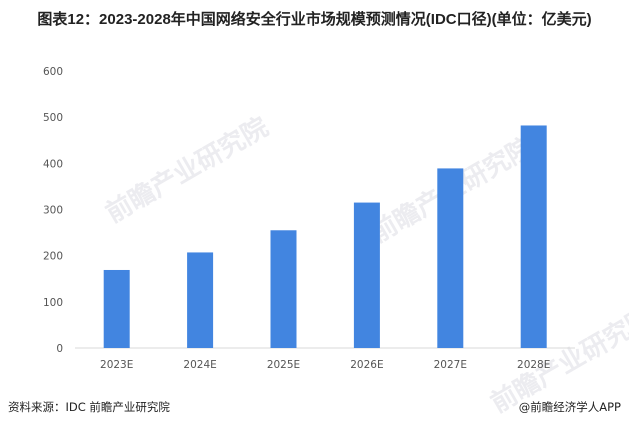 The width and height of the screenshot is (629, 426). I want to click on x-tick-label: 2024E, so click(199, 365).